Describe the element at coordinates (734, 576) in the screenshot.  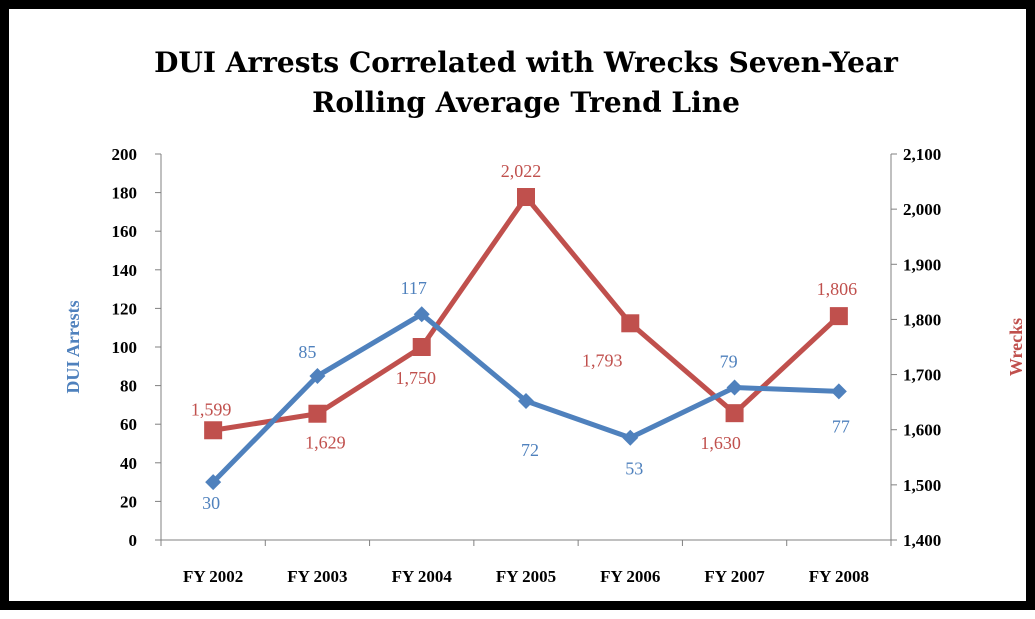
I see `x-tick-label: FY 2007` at that location.